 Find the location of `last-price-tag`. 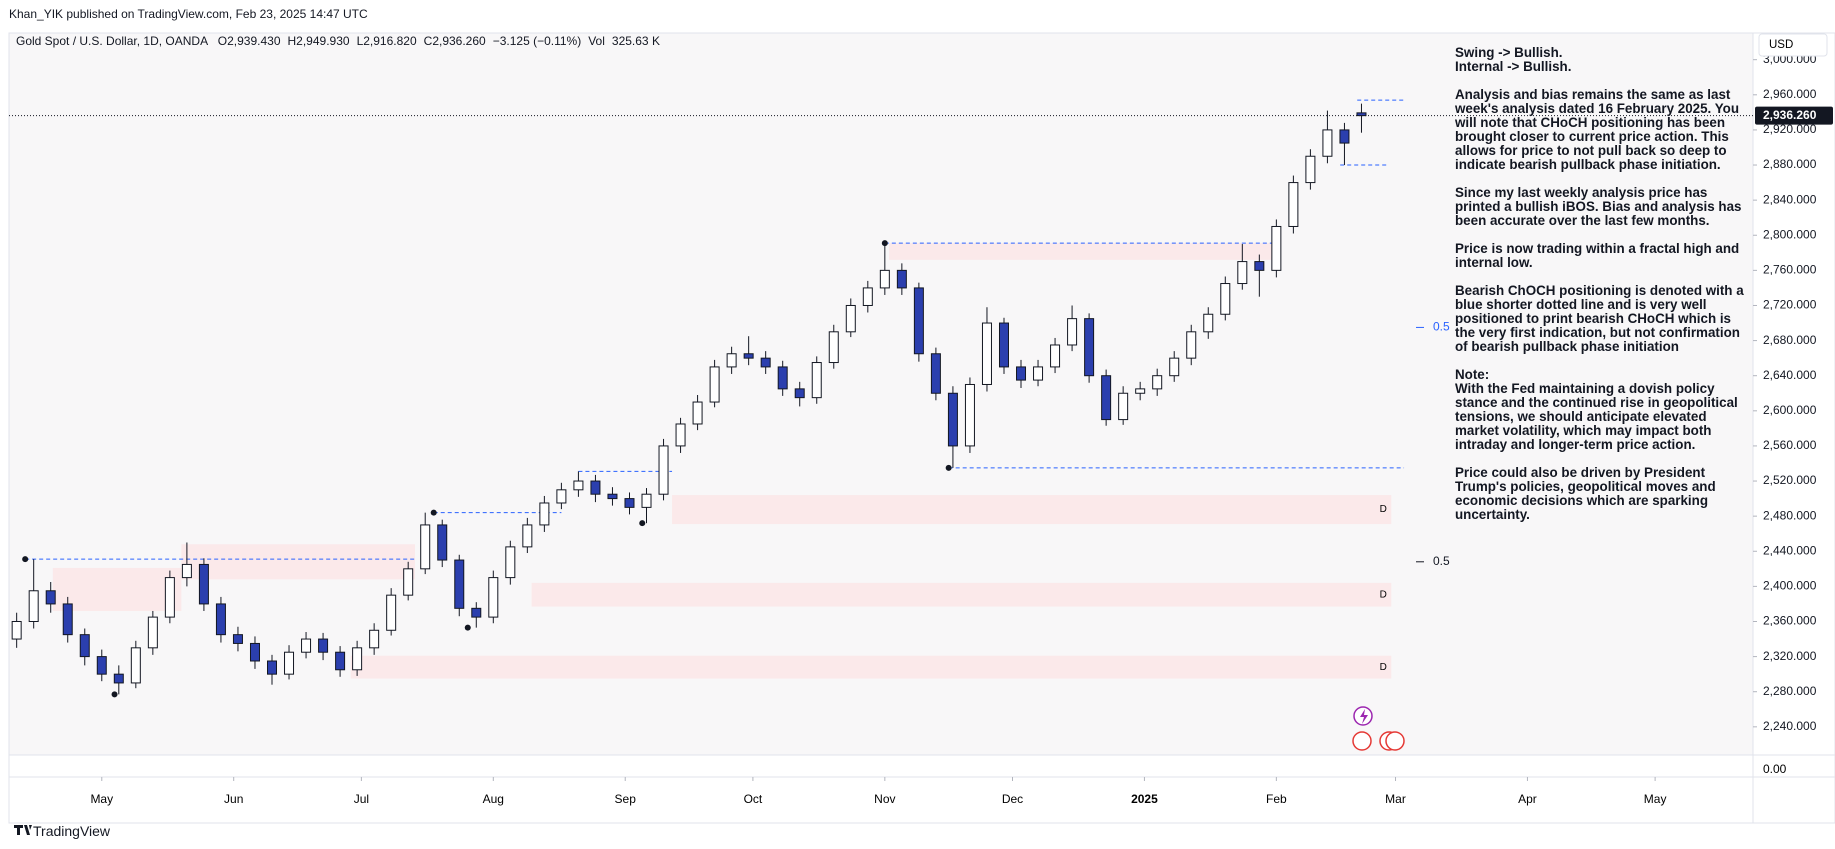

last-price-tag is located at coordinates (1794, 115).